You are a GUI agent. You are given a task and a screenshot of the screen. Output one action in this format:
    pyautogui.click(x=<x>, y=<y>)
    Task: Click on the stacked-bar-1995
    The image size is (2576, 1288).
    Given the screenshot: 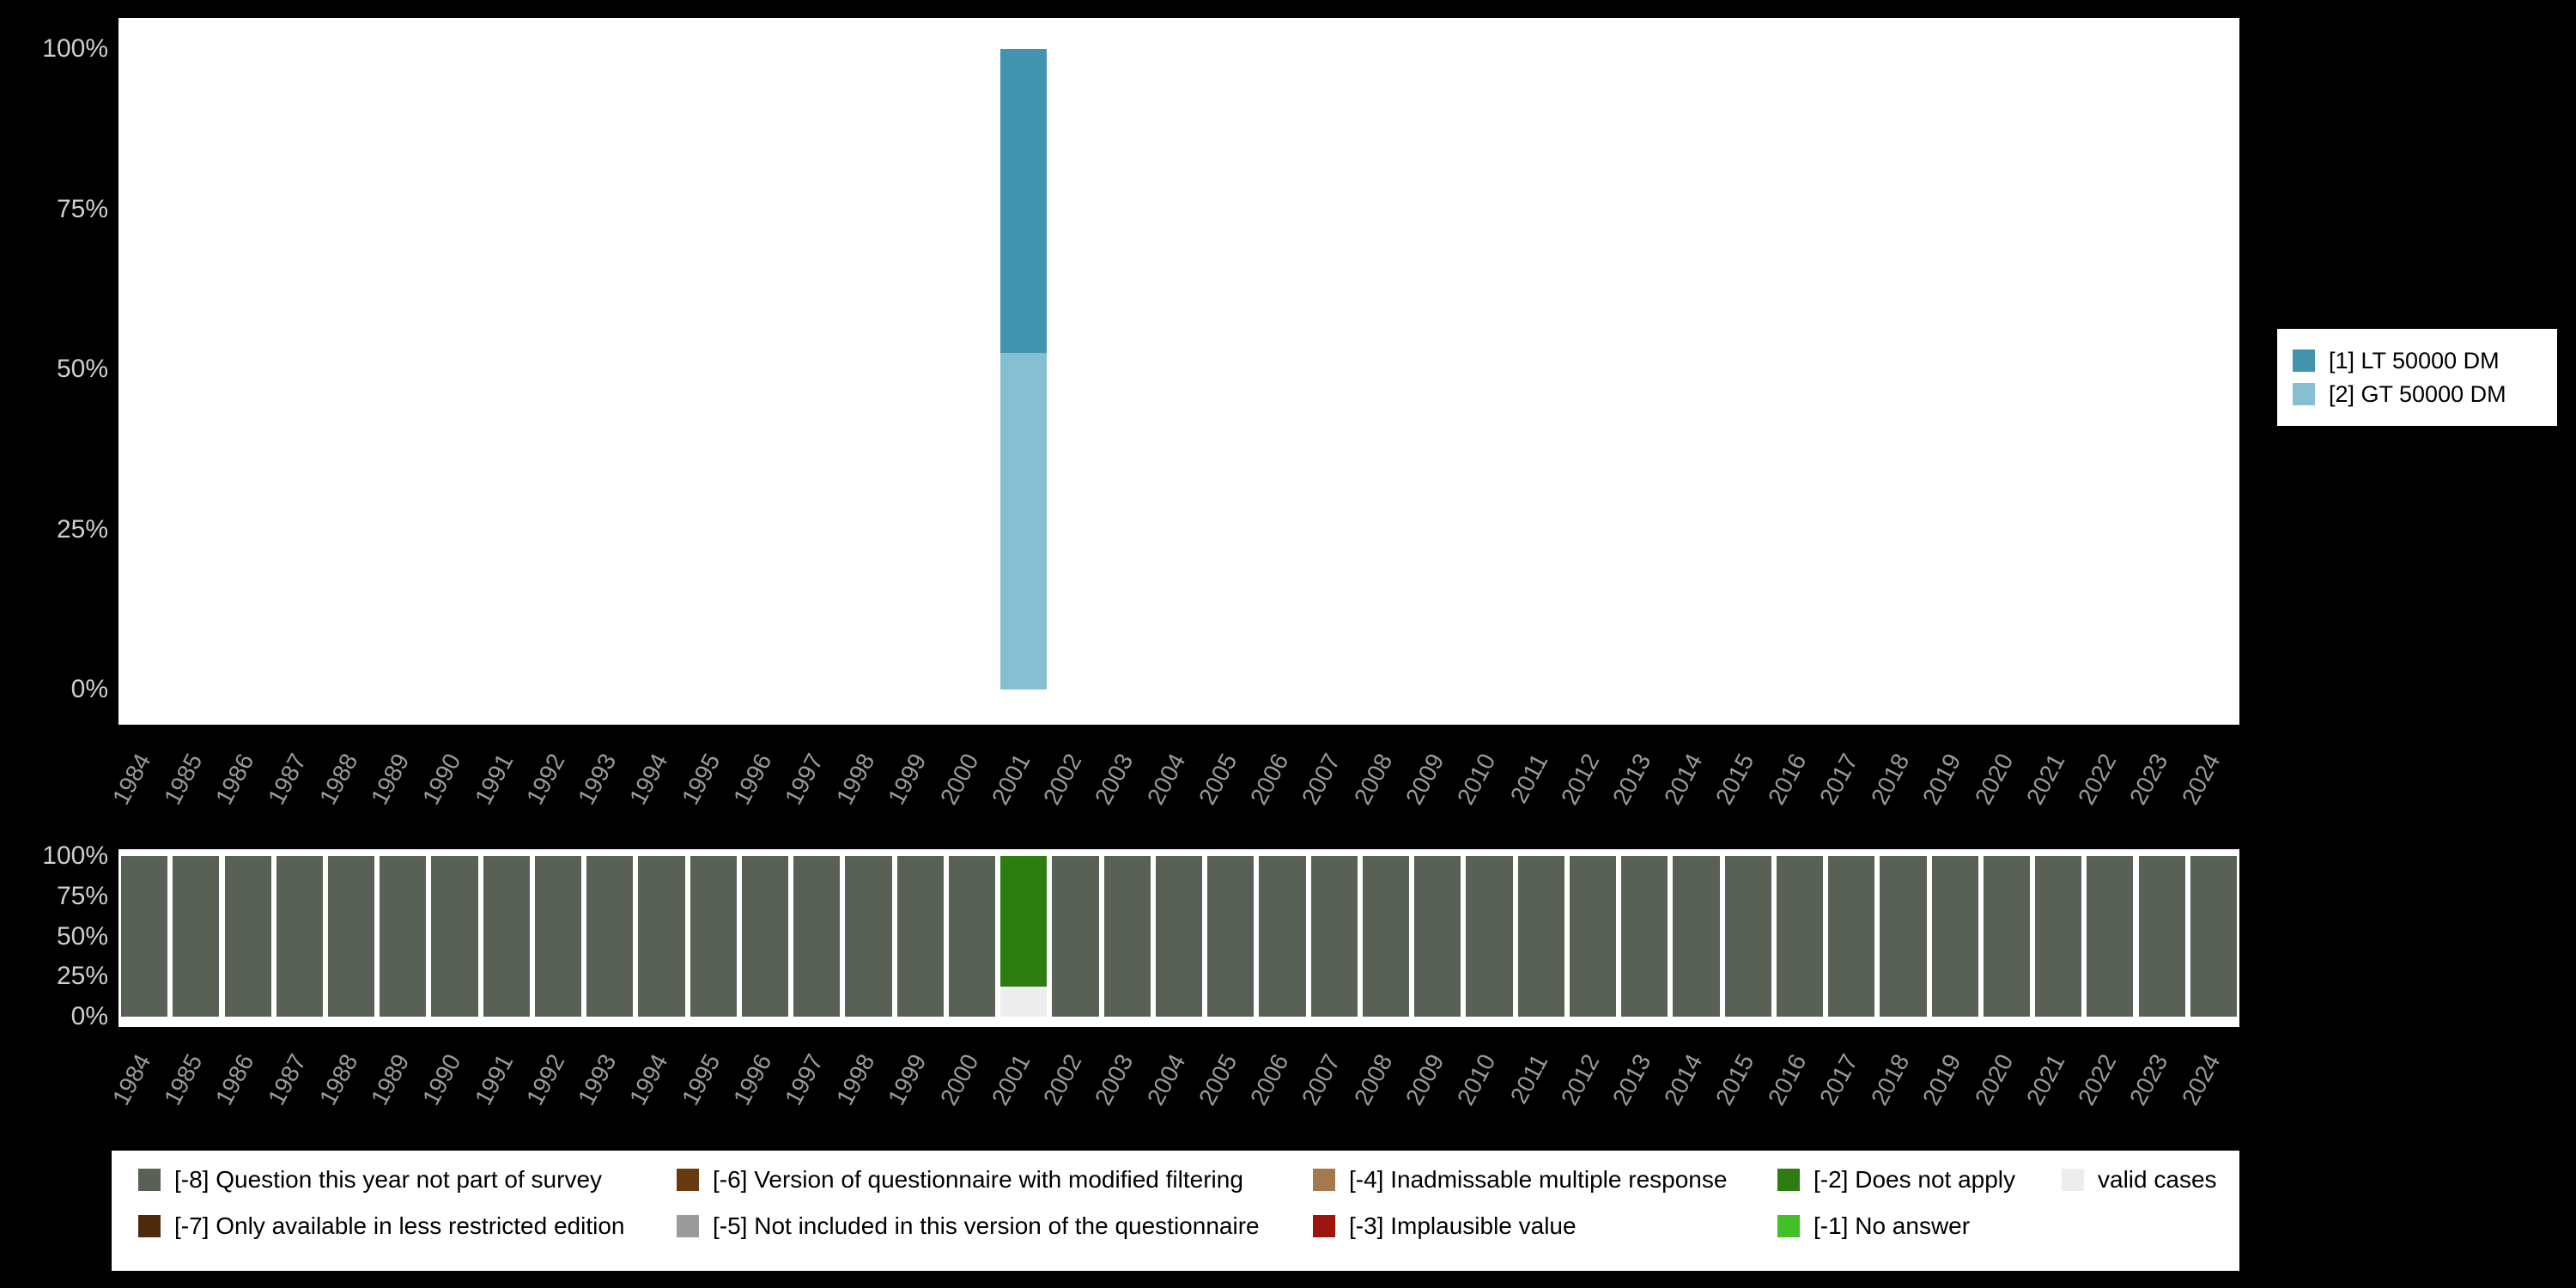 What is the action you would take?
    pyautogui.click(x=713, y=936)
    